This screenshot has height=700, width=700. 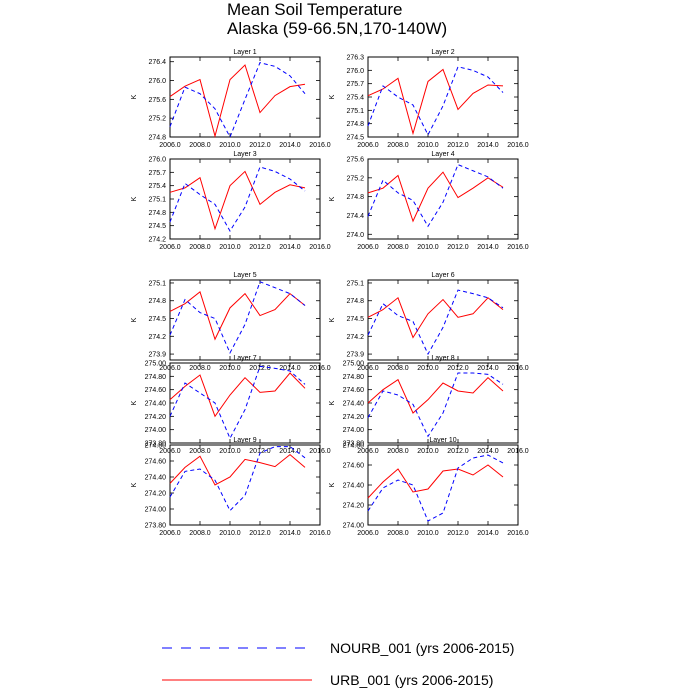 What do you see at coordinates (355, 84) in the screenshot?
I see `layer-2-ytick-label: 275.7` at bounding box center [355, 84].